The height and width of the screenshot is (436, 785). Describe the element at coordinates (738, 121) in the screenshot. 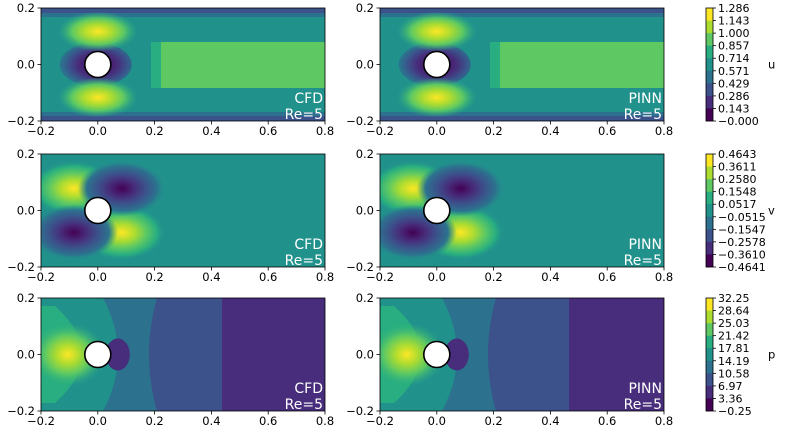

I see `colorbar-tick-label: −0.000` at that location.